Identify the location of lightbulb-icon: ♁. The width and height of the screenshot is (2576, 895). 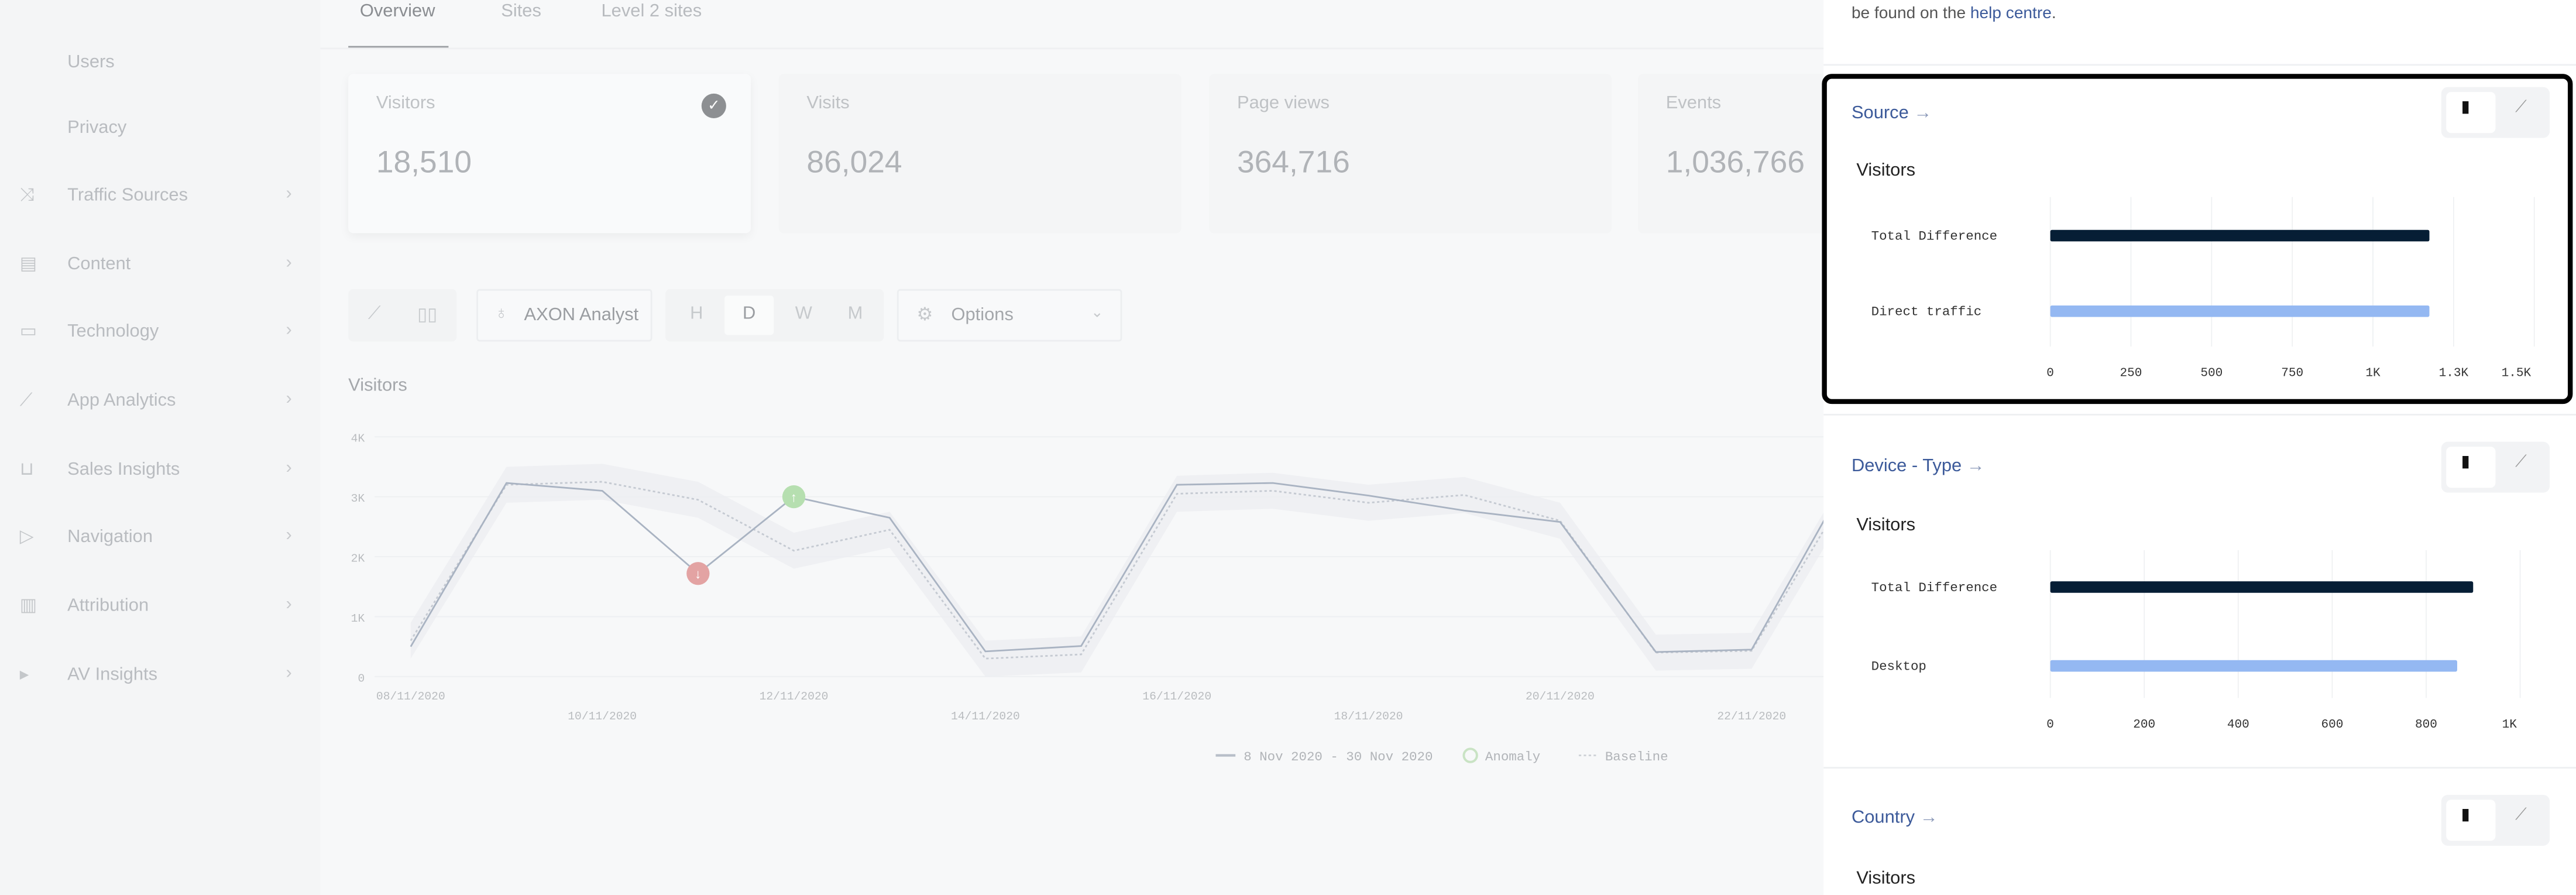
(501, 314).